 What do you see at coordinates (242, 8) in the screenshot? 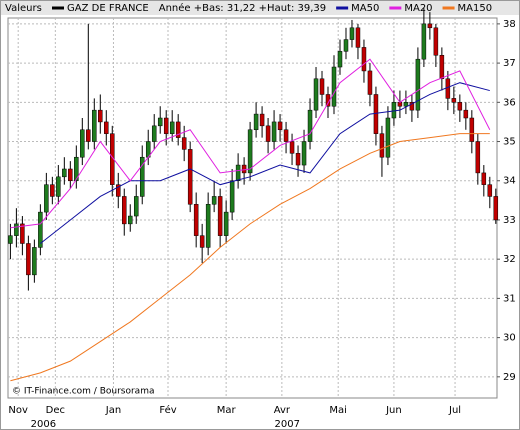
I see `header-info: Année +Bas: 31,22 +Haut: 39,39` at bounding box center [242, 8].